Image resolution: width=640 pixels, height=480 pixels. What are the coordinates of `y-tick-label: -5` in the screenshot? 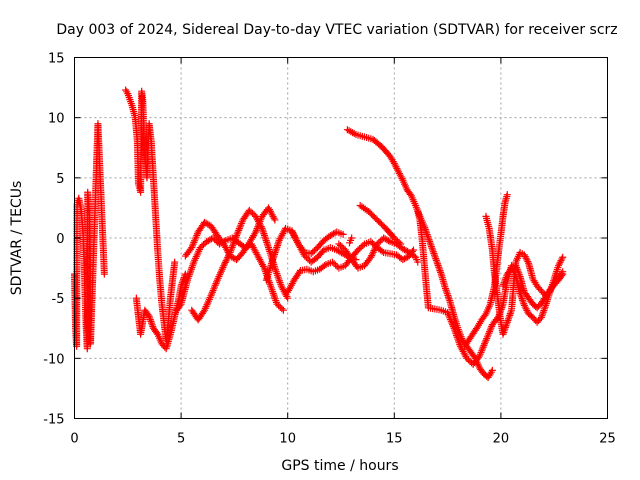 It's located at (58, 299).